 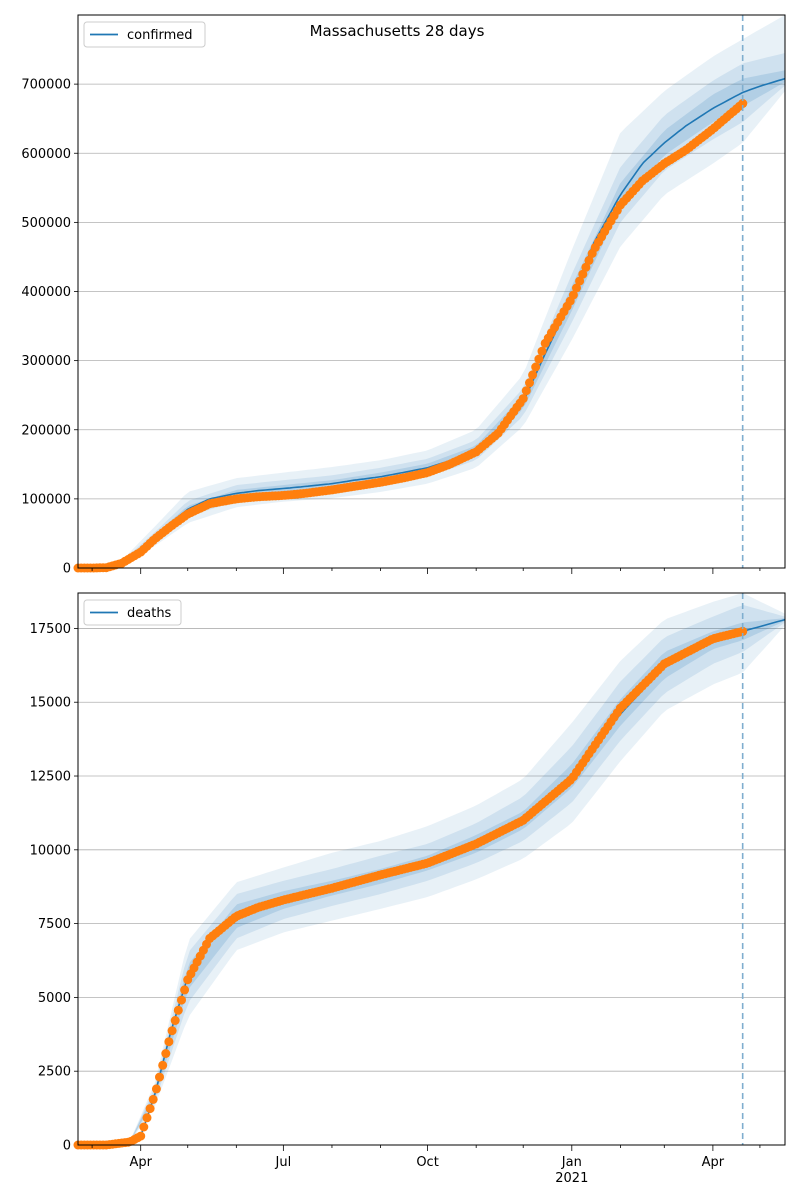 What do you see at coordinates (46, 499) in the screenshot?
I see `y-tick-label: 100000` at bounding box center [46, 499].